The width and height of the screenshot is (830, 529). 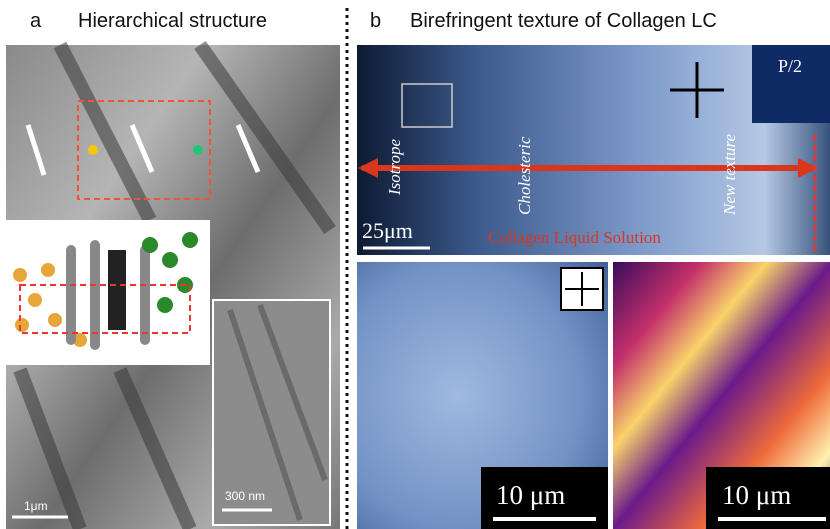 I want to click on inset, so click(x=791, y=84).